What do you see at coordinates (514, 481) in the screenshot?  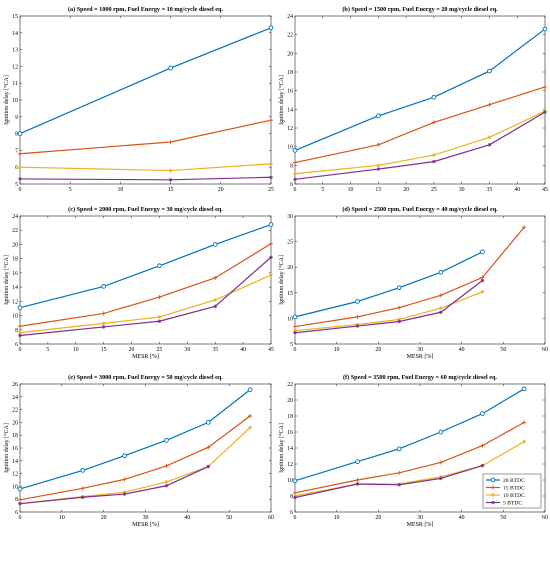 I see `legend-label-20-btdc: 20 BTDC` at bounding box center [514, 481].